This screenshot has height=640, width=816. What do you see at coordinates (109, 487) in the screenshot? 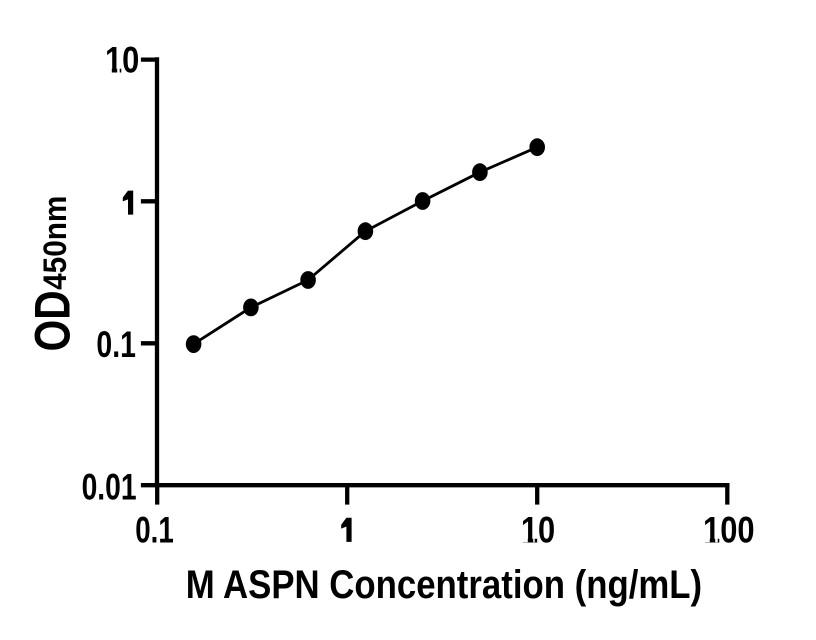
I see `svg-text: 0.01` at bounding box center [109, 487].